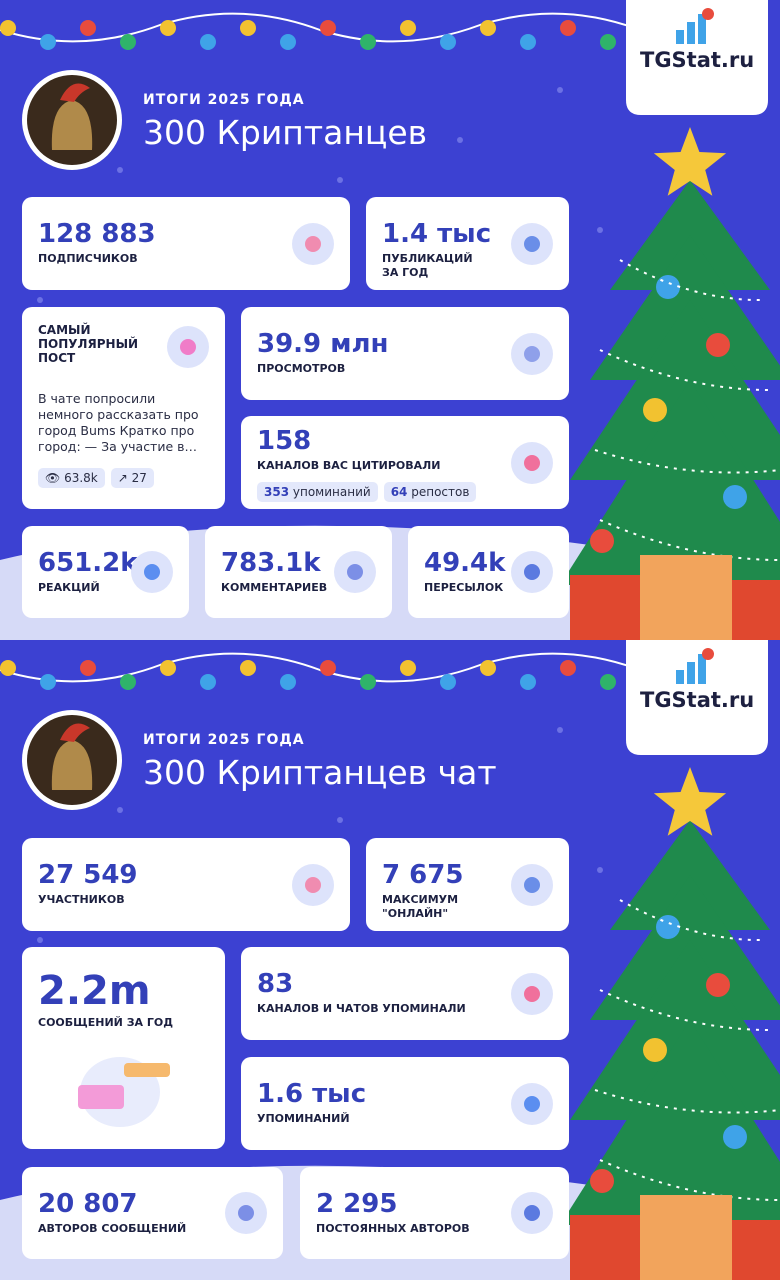  I want to click on citation-pill: 64 репостов, so click(430, 492).